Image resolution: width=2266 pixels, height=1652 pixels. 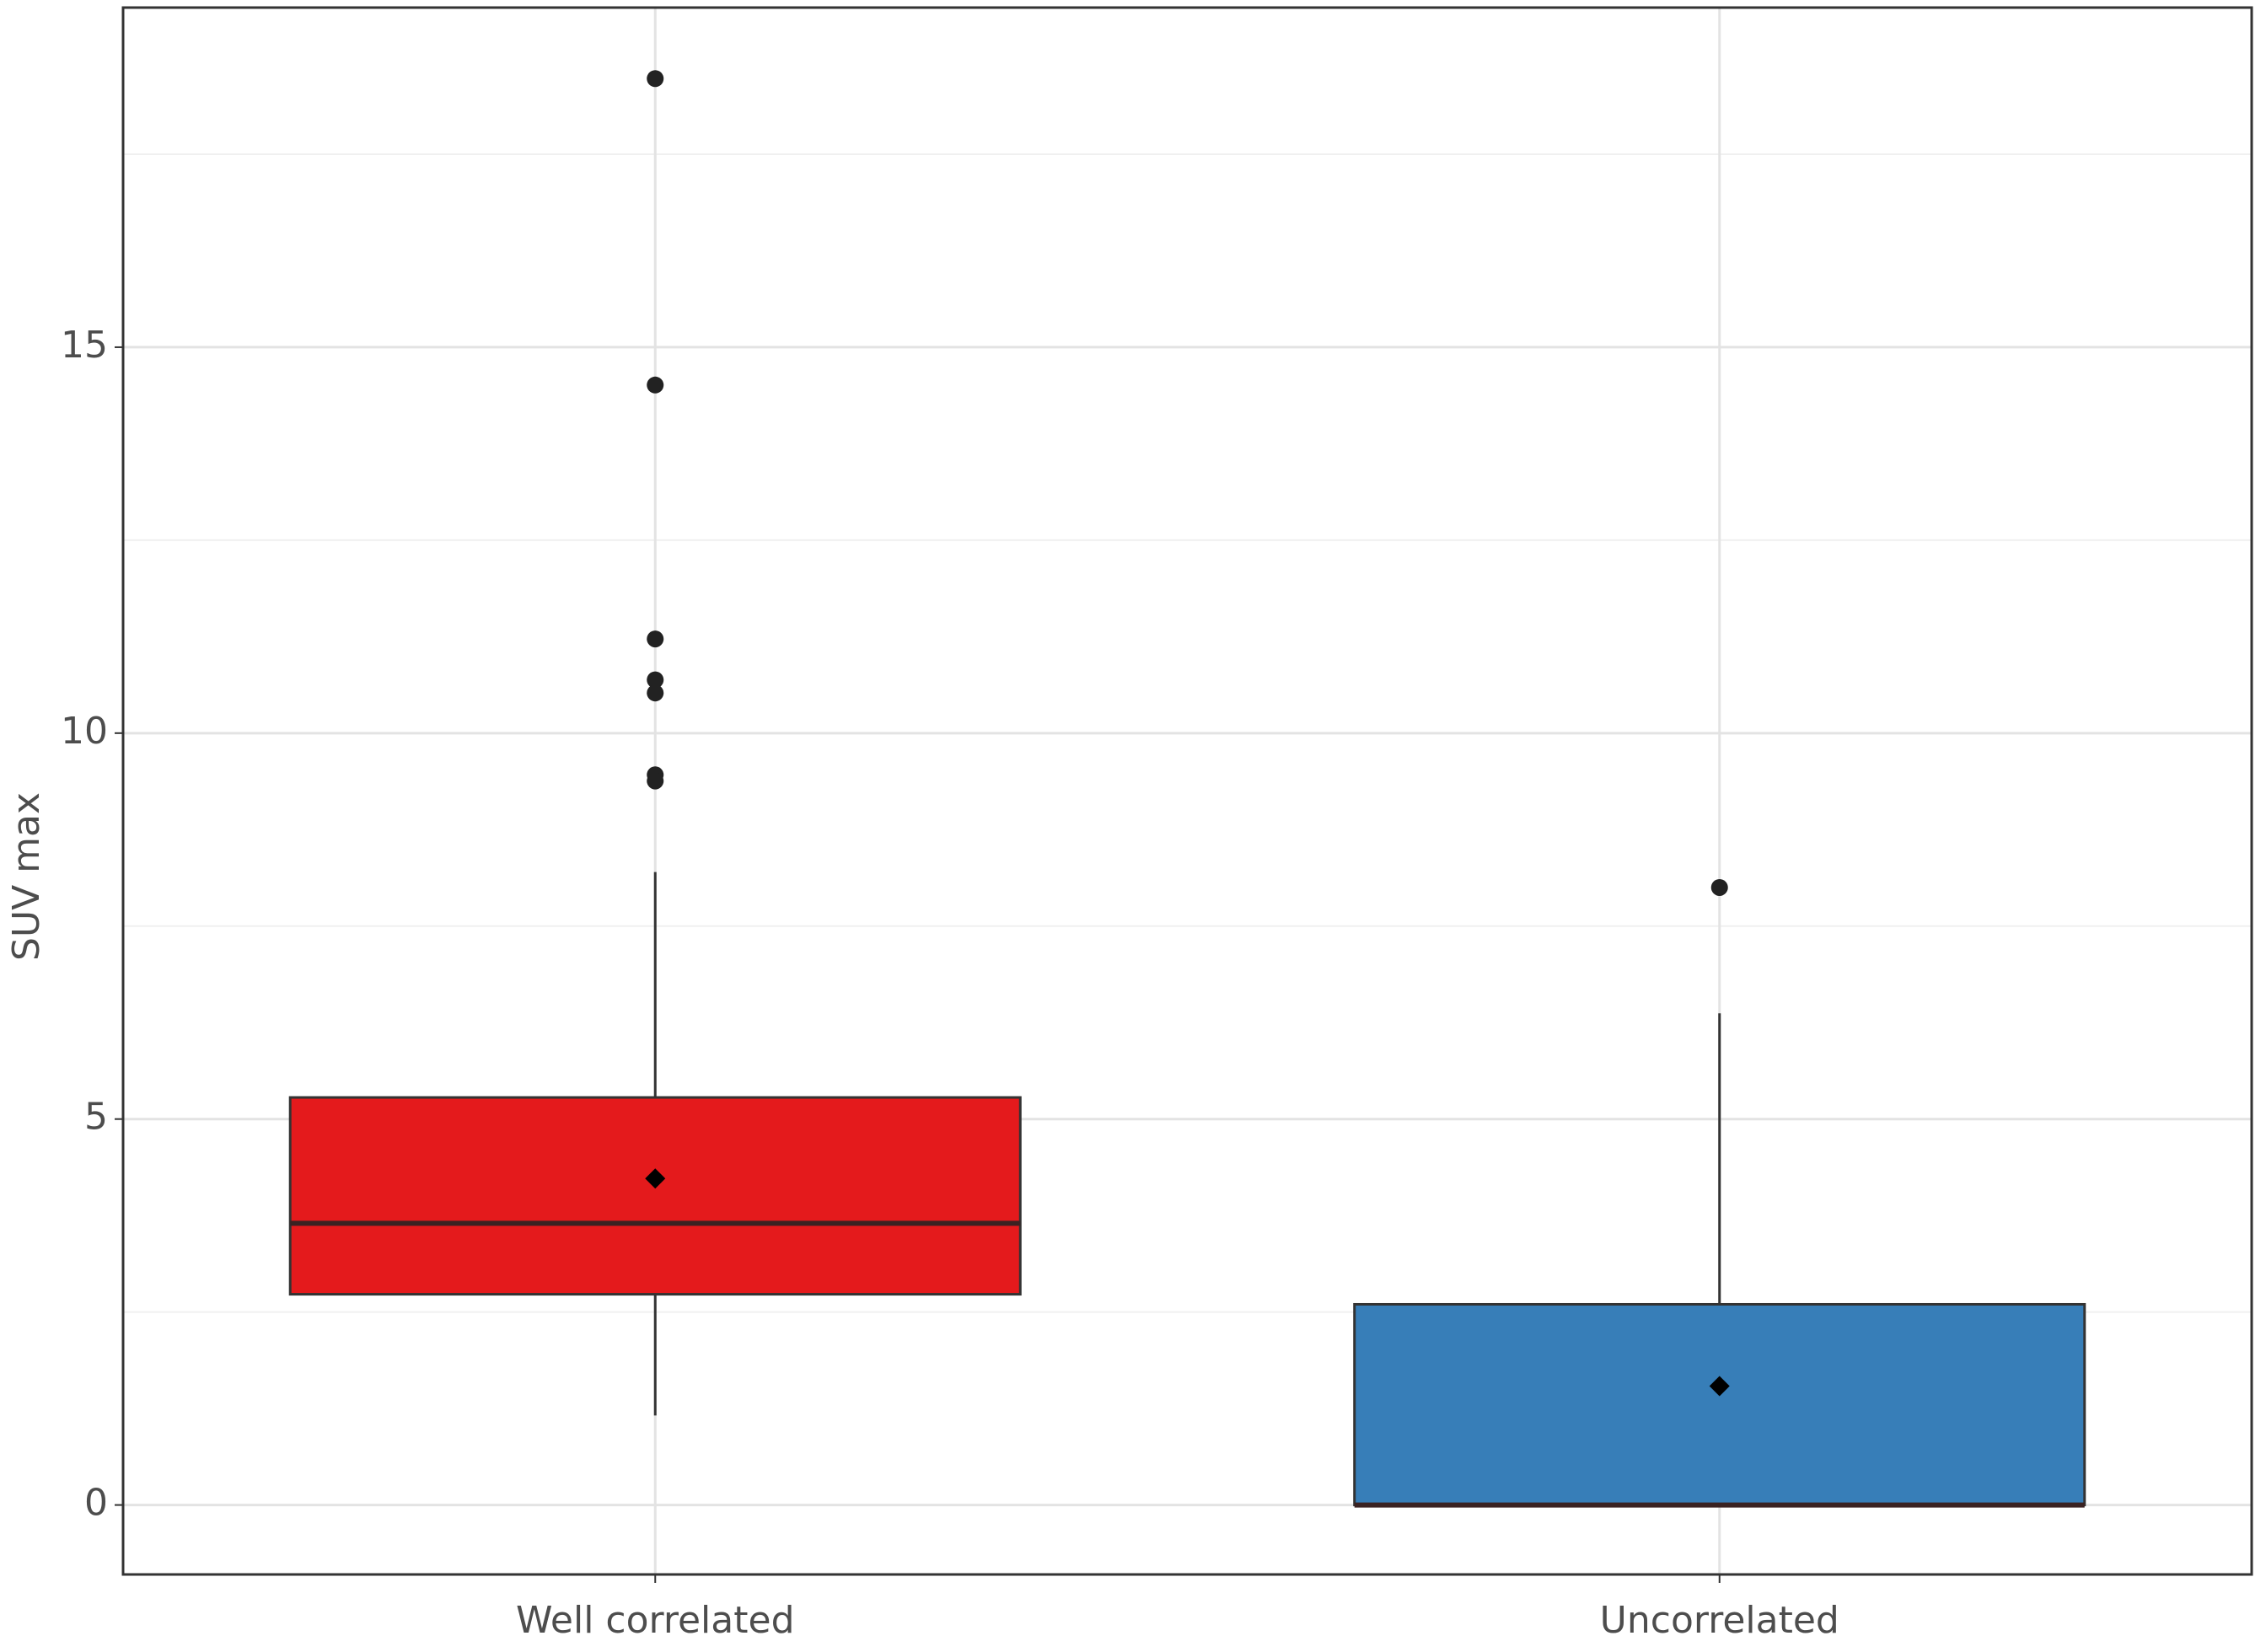 What do you see at coordinates (96, 1117) in the screenshot?
I see `y-tick-label: 5` at bounding box center [96, 1117].